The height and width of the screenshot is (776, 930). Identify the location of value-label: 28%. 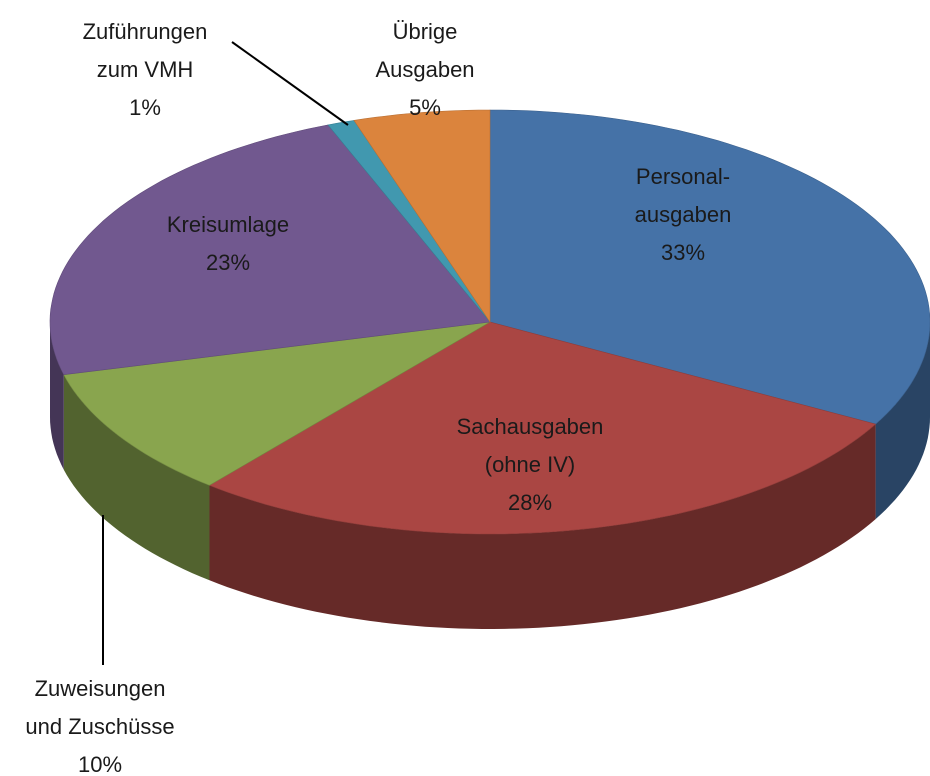
(530, 502).